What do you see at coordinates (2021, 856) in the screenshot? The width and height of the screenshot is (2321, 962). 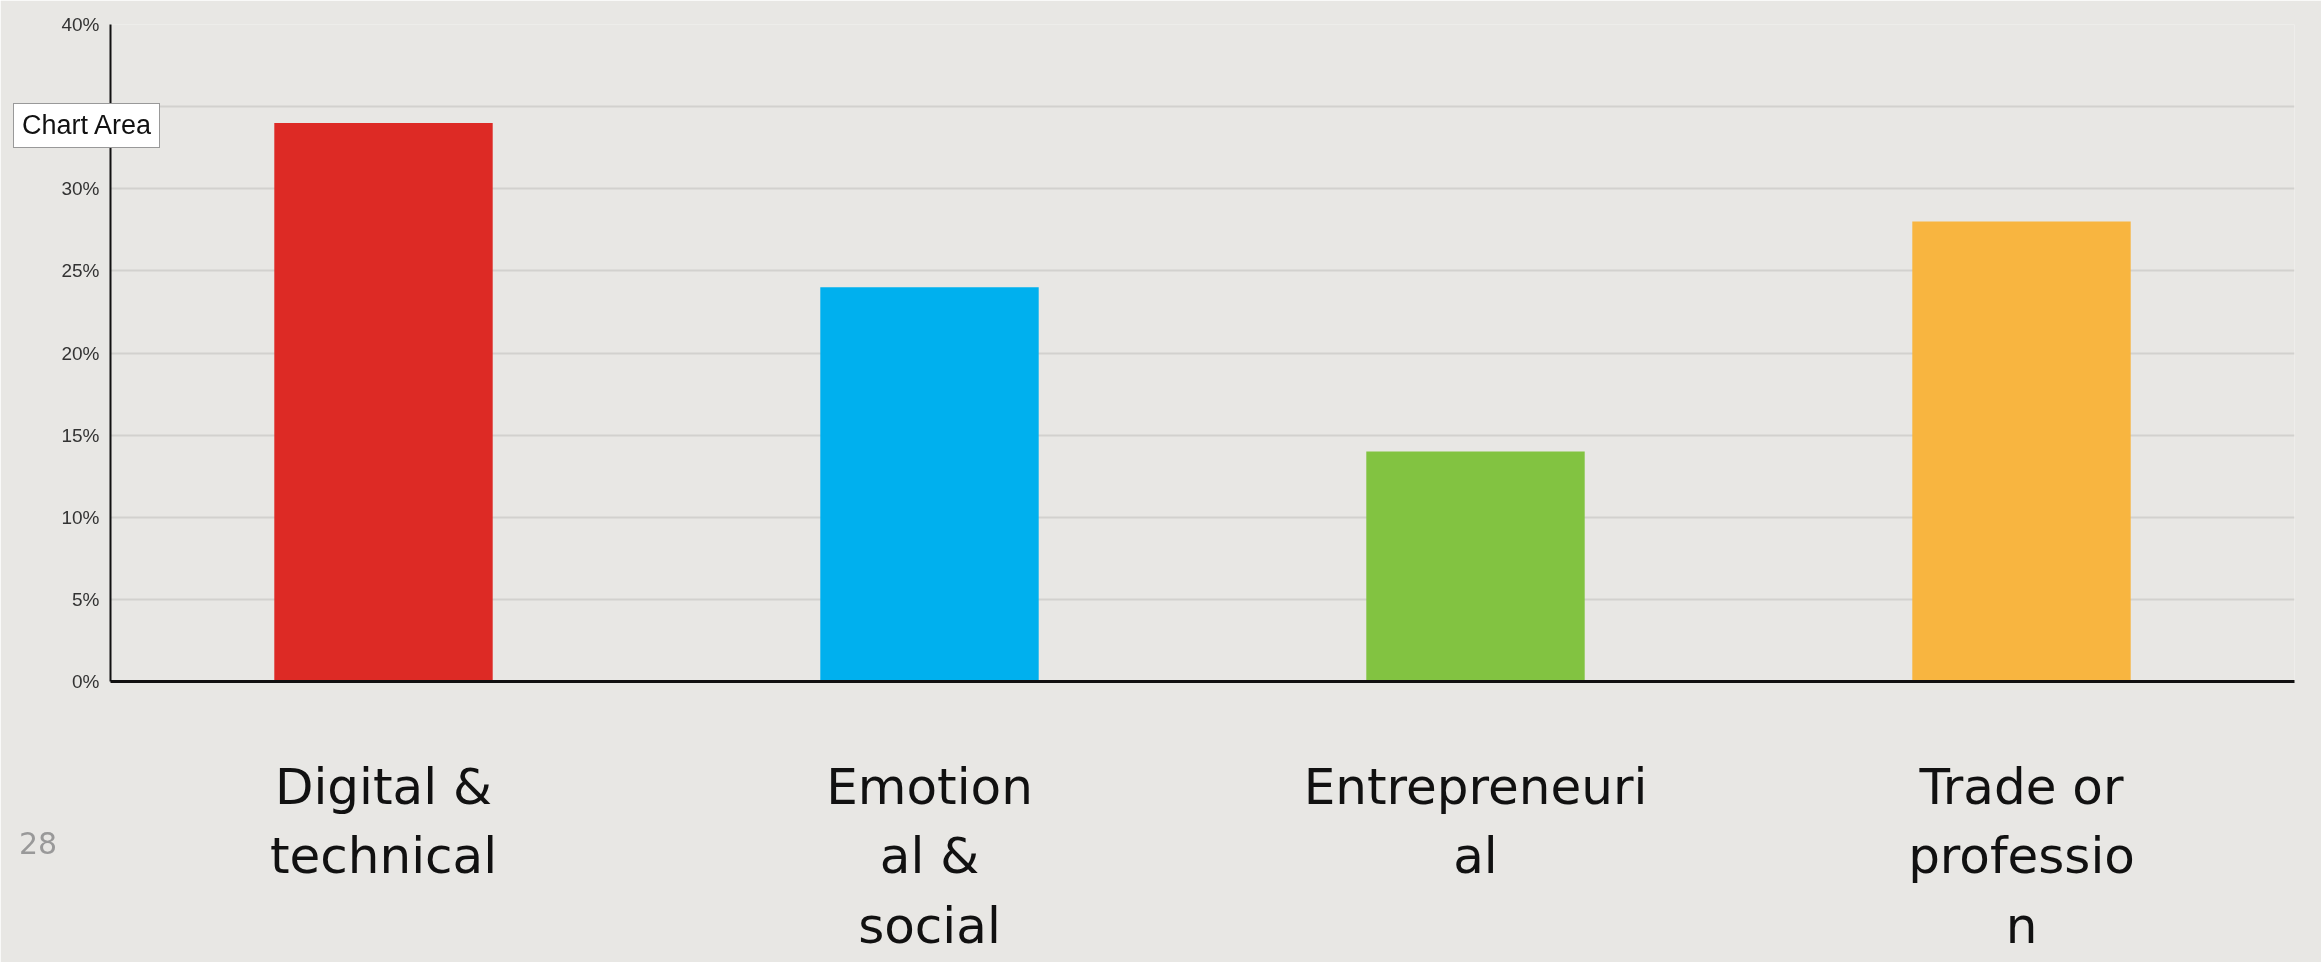 I see `x-tick-label: Trade or professio n` at bounding box center [2021, 856].